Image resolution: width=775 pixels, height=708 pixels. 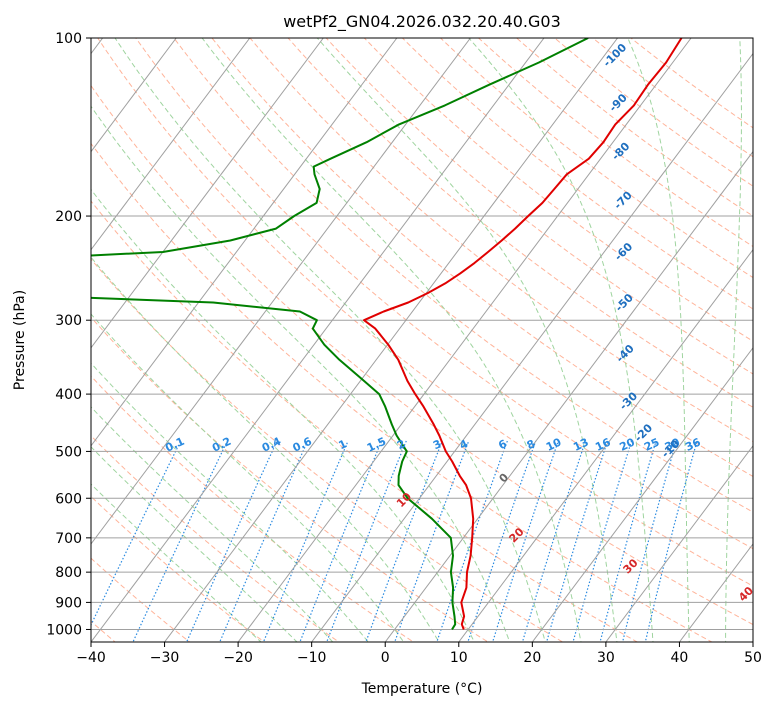 What do you see at coordinates (580, 445) in the screenshot?
I see `mixing-ratio-label: 13` at bounding box center [580, 445].